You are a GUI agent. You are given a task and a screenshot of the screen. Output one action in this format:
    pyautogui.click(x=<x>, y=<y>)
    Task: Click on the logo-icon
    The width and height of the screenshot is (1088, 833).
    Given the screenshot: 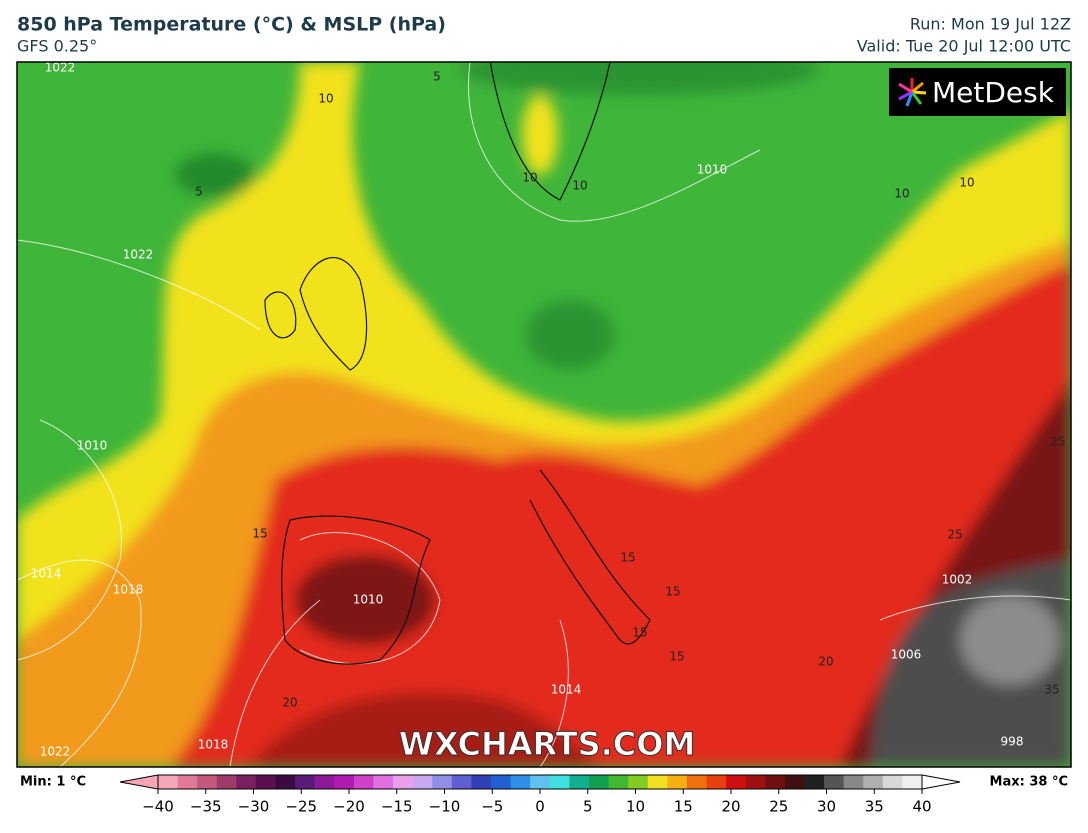 What is the action you would take?
    pyautogui.click(x=912, y=92)
    